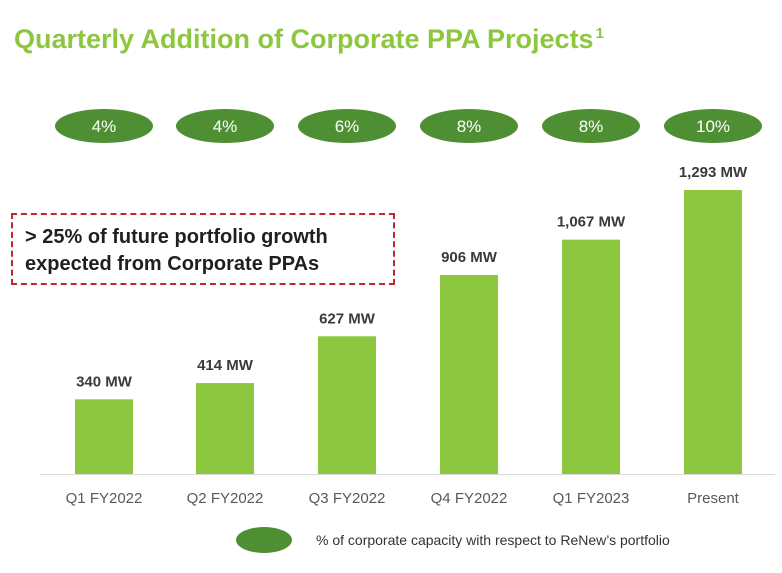 The width and height of the screenshot is (782, 573). What do you see at coordinates (591, 498) in the screenshot?
I see `x-tick-label: Q1 FY2023` at bounding box center [591, 498].